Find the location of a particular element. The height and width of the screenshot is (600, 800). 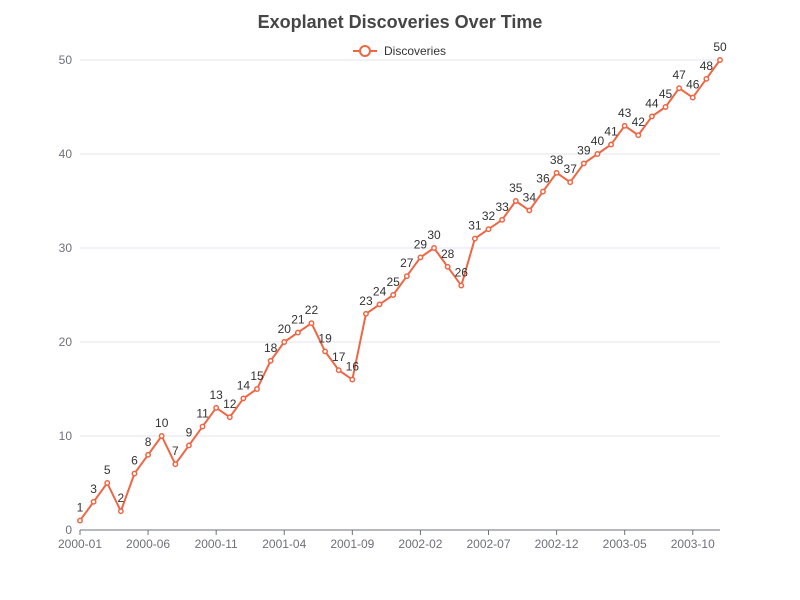

data-label: 22 is located at coordinates (312, 310).